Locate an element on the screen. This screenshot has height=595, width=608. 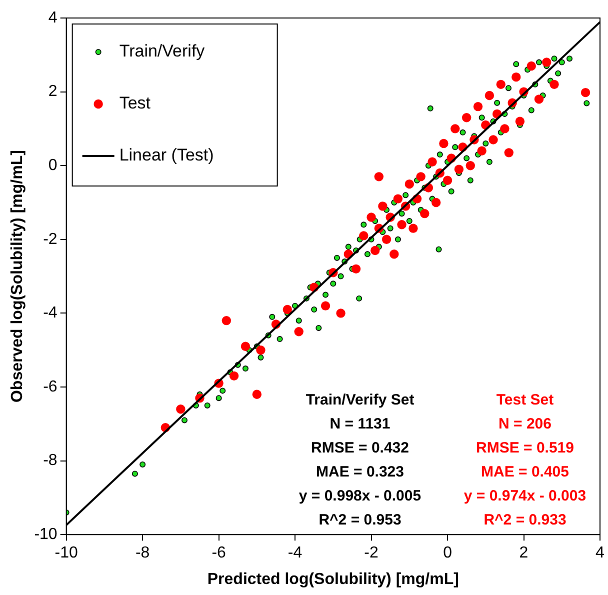
annotation: MAE = 0.405 is located at coordinates (525, 472).